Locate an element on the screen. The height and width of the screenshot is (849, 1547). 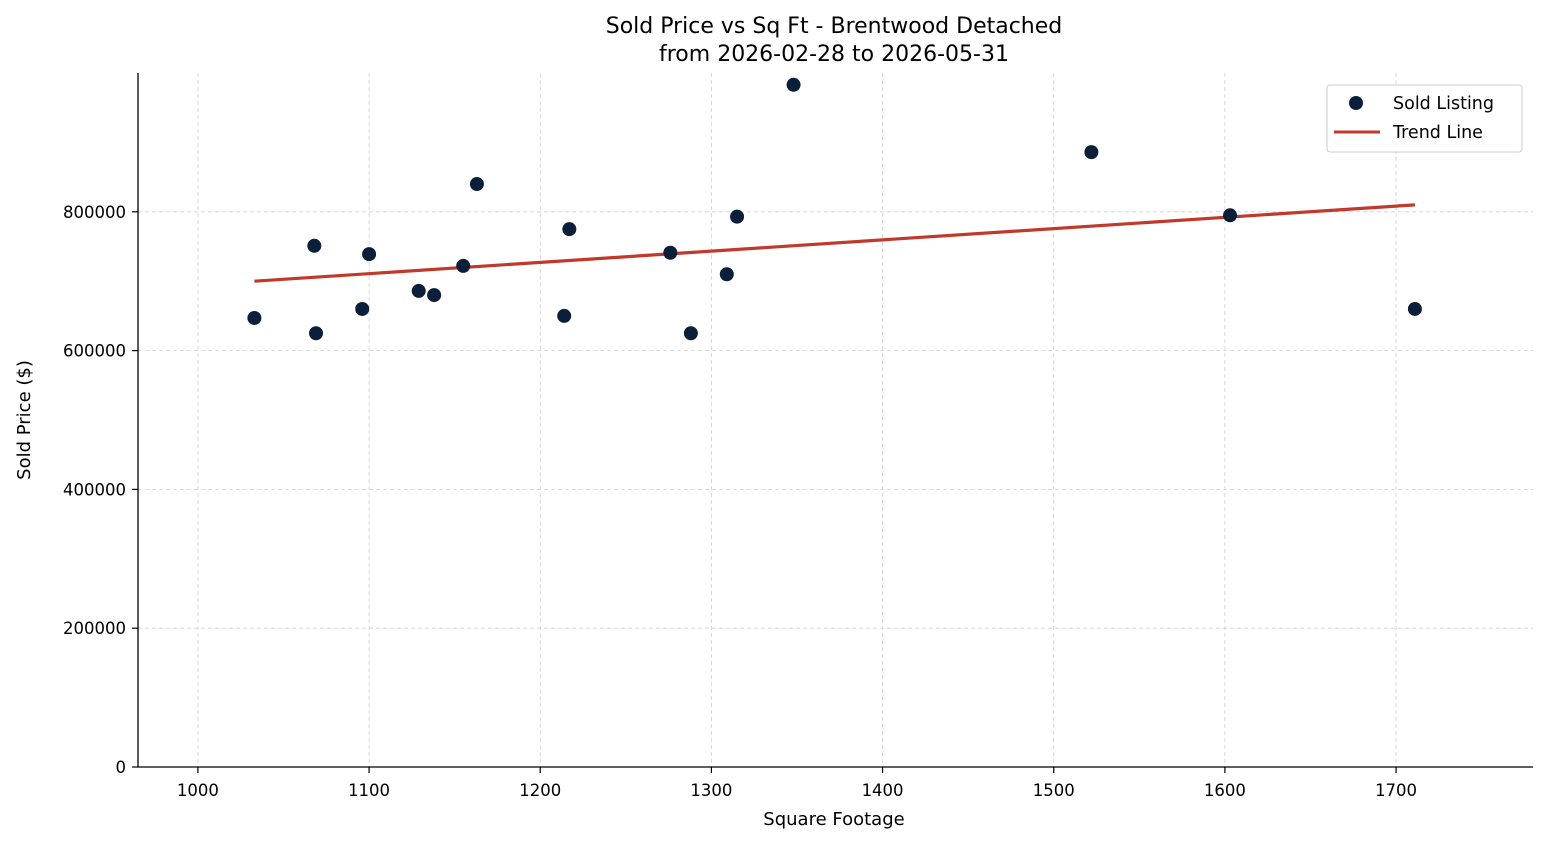
legend: Sold Listing Trend Line is located at coordinates (1424, 118).